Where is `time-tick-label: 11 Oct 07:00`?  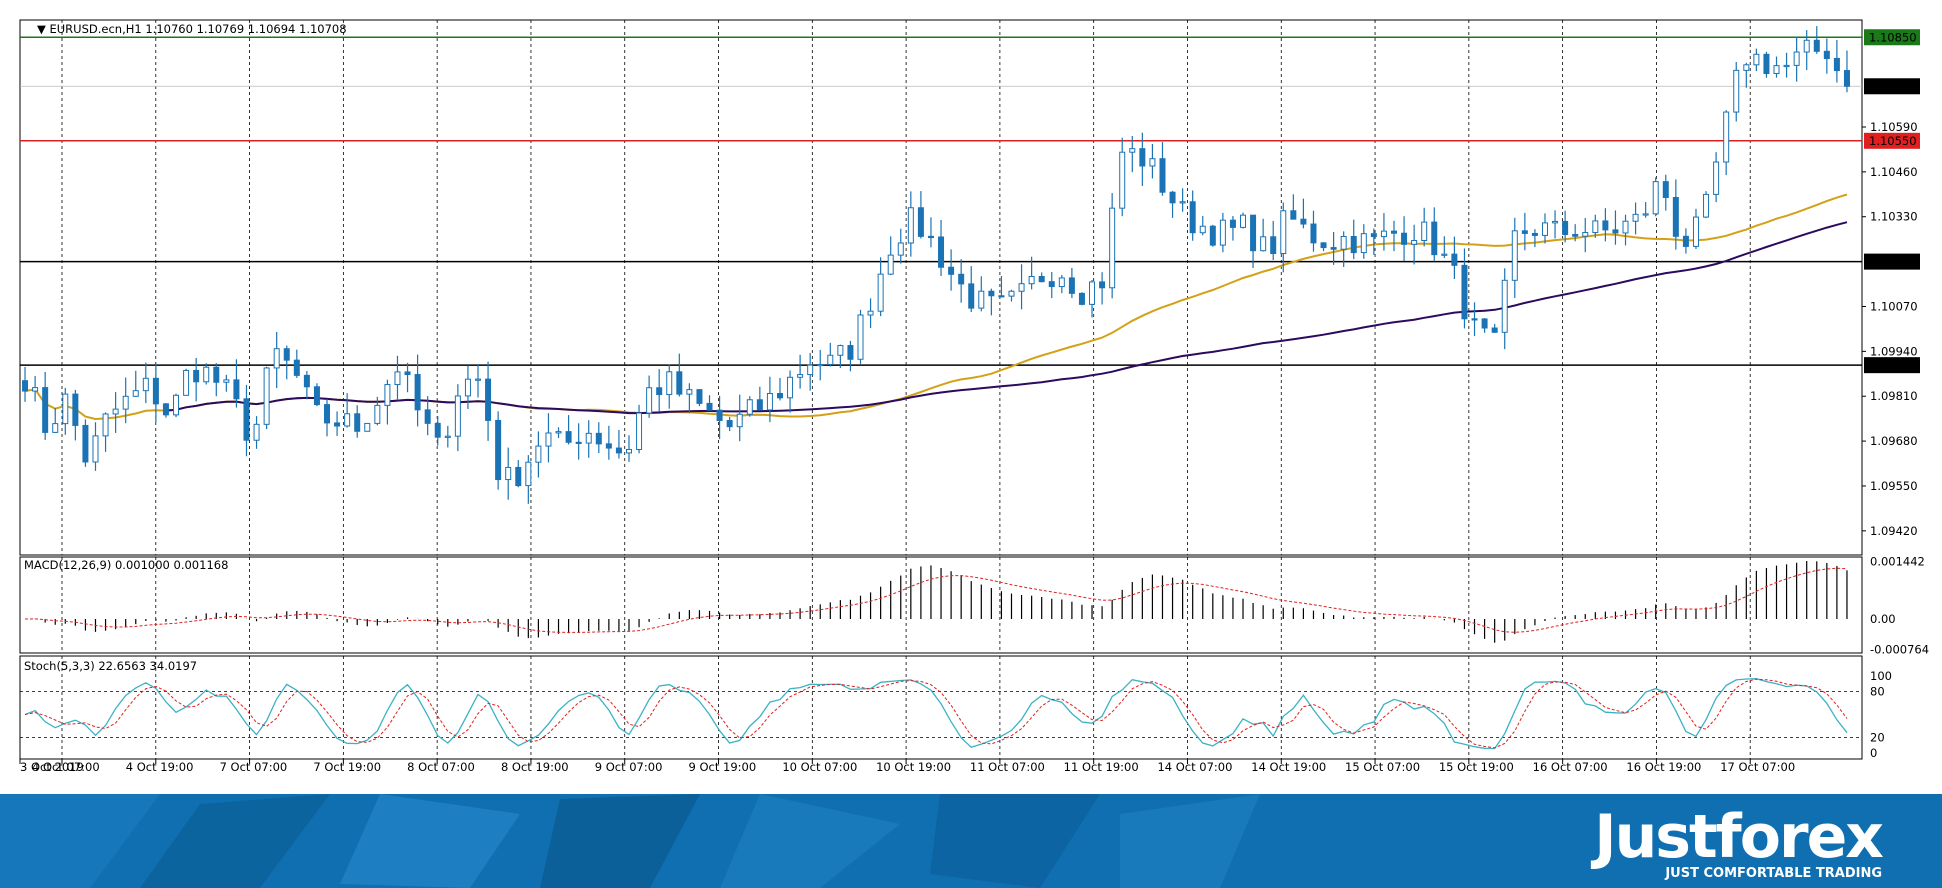
time-tick-label: 11 Oct 07:00 is located at coordinates (1007, 767).